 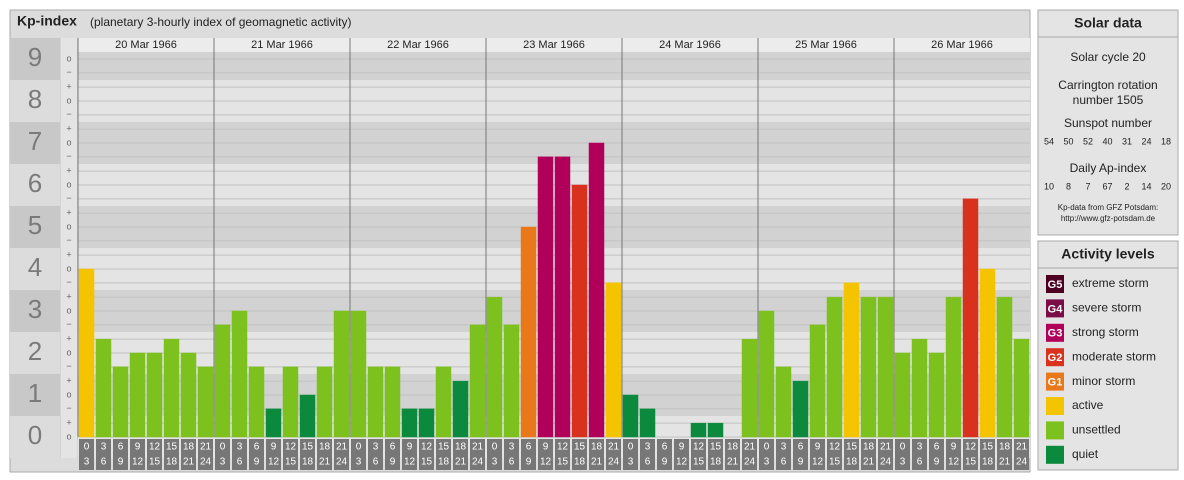 What do you see at coordinates (35, 141) in the screenshot?
I see `y-tick-label: 7` at bounding box center [35, 141].